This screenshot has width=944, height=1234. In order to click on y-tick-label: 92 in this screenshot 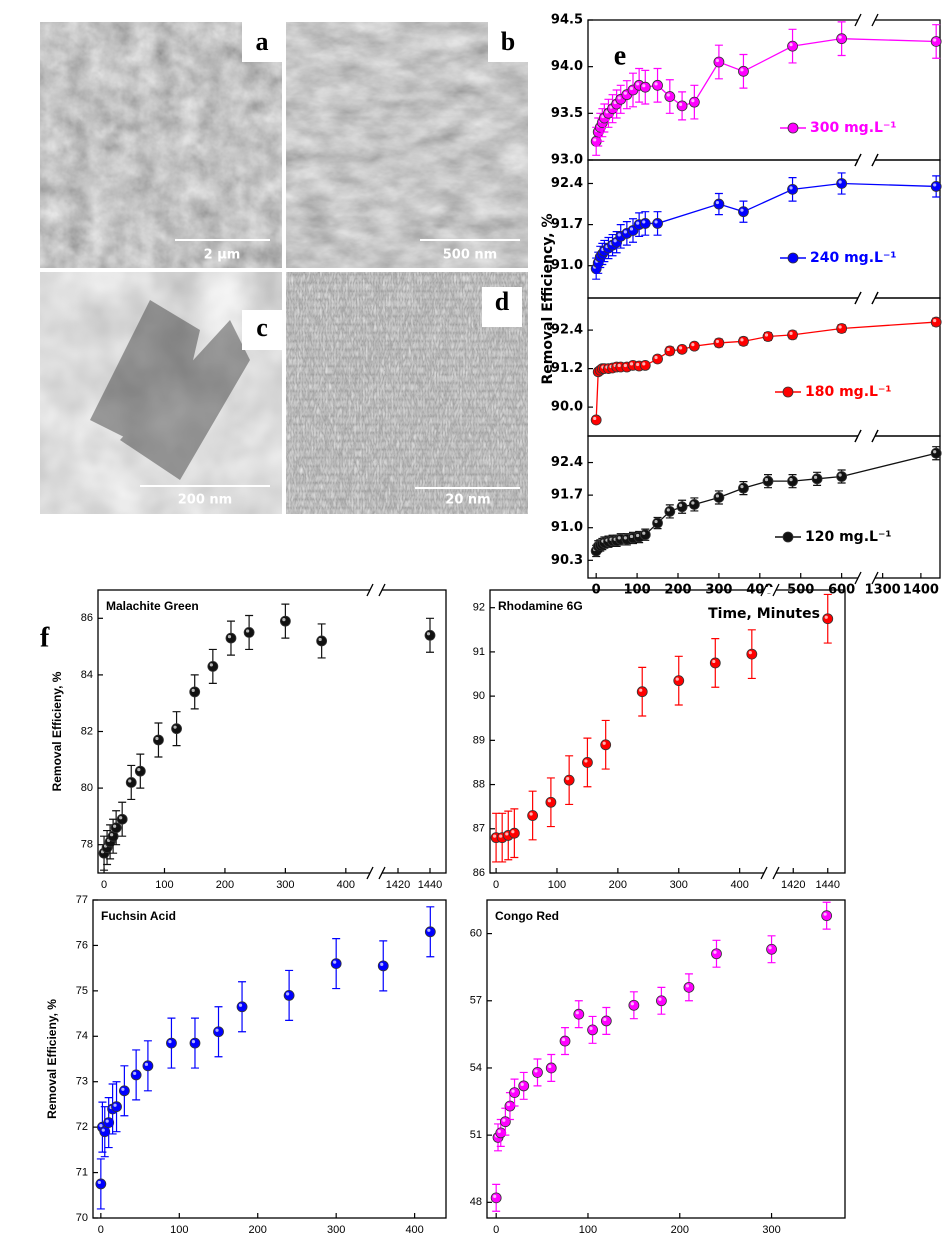, I will do `click(479, 608)`.